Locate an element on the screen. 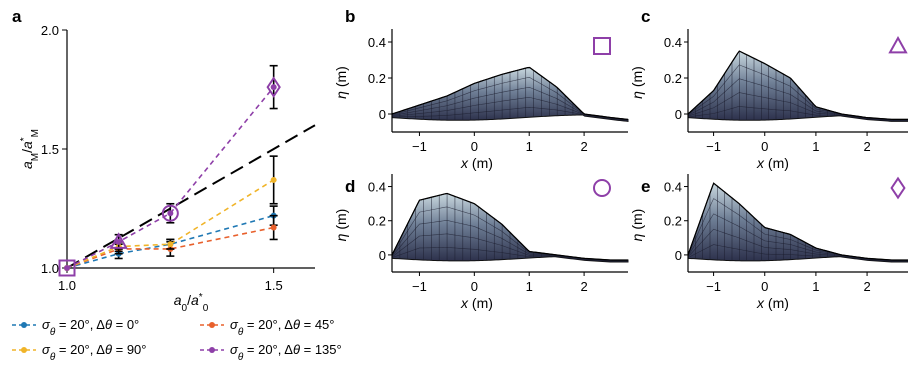 Image resolution: width=908 pixels, height=365 pixels. open-marker-circle is located at coordinates (170, 213).